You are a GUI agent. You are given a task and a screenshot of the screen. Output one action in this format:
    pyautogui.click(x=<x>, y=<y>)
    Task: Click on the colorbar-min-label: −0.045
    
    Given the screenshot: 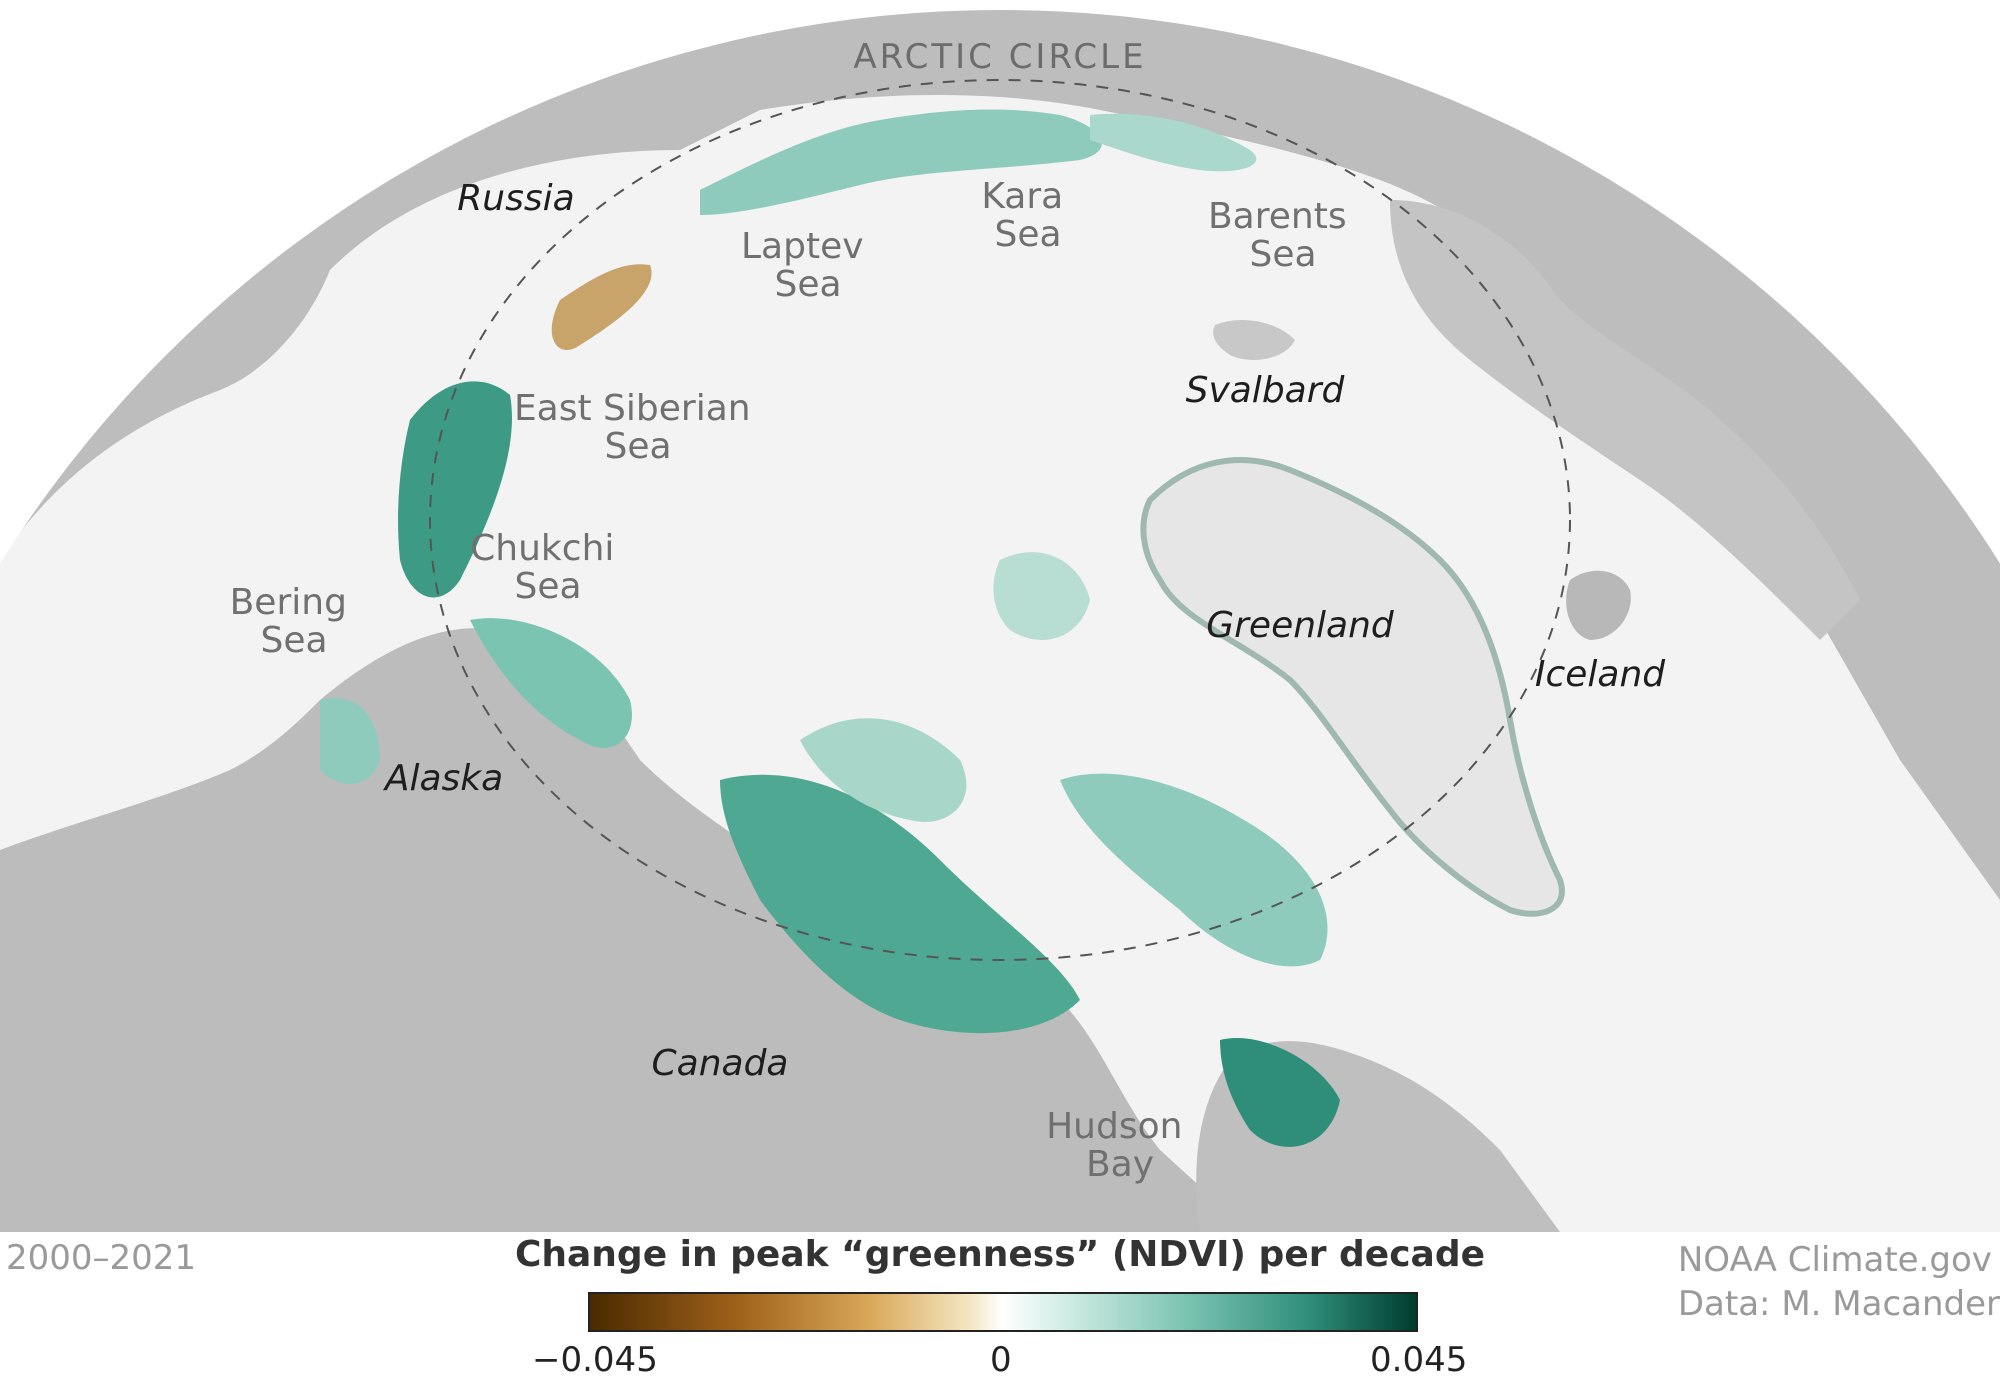 What is the action you would take?
    pyautogui.click(x=595, y=1360)
    